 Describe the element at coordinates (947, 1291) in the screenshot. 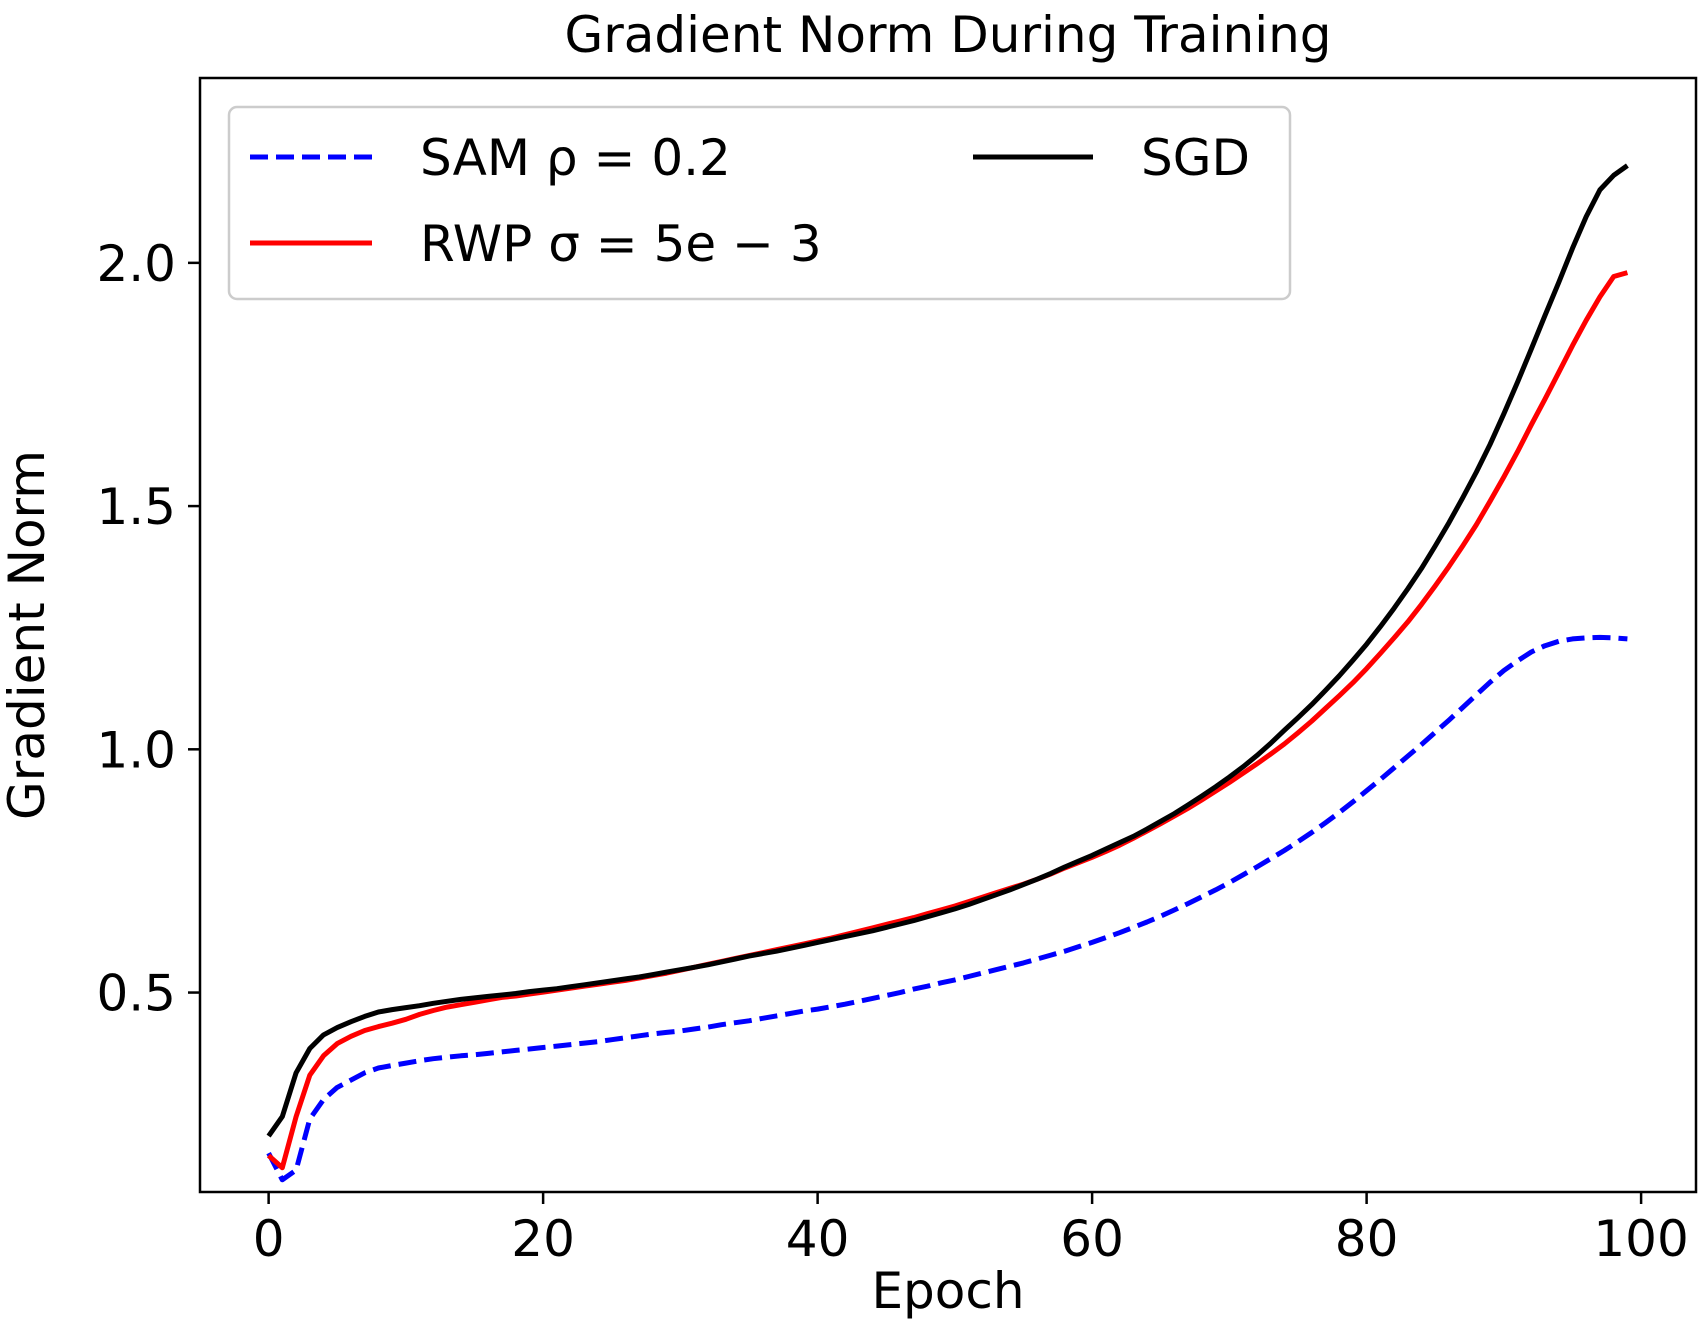

I see `x-axis-label: Epoch` at that location.